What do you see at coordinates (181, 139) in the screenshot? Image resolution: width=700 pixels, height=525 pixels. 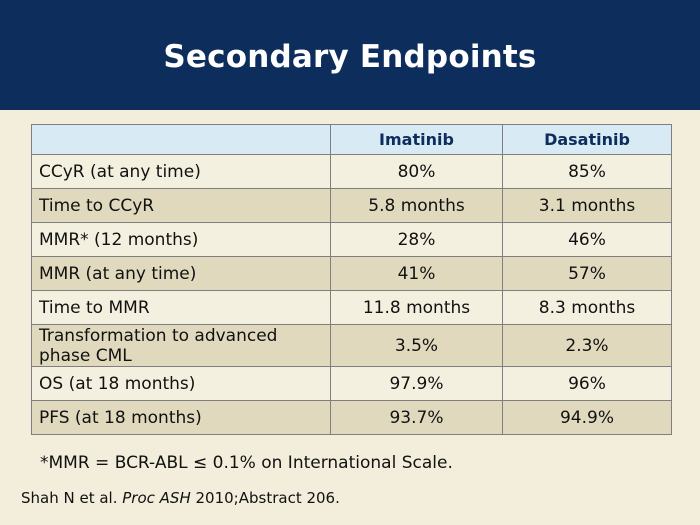 I see `header-cell-blank` at bounding box center [181, 139].